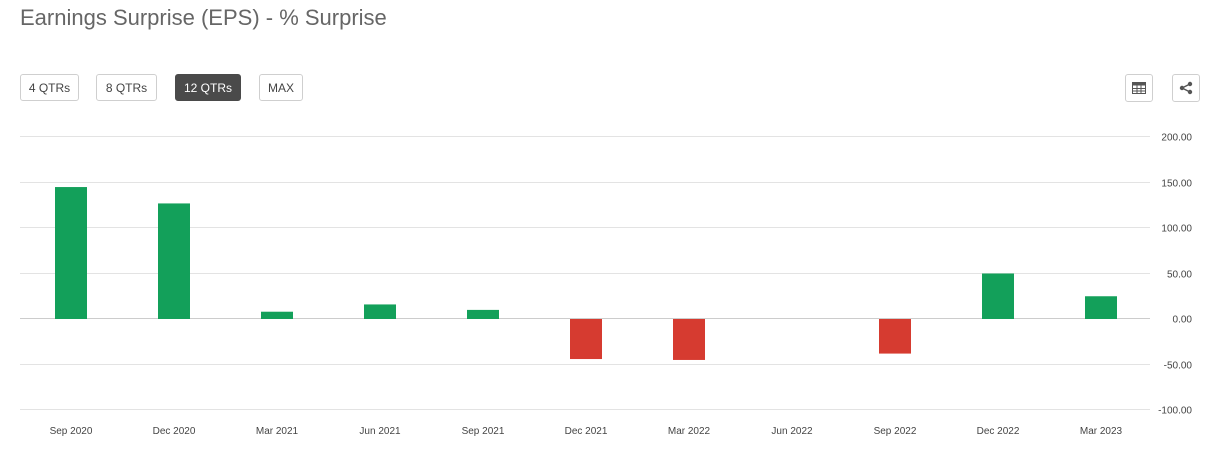 This screenshot has width=1216, height=466. Describe the element at coordinates (71, 431) in the screenshot. I see `x-tick-label: Sep 2020` at that location.